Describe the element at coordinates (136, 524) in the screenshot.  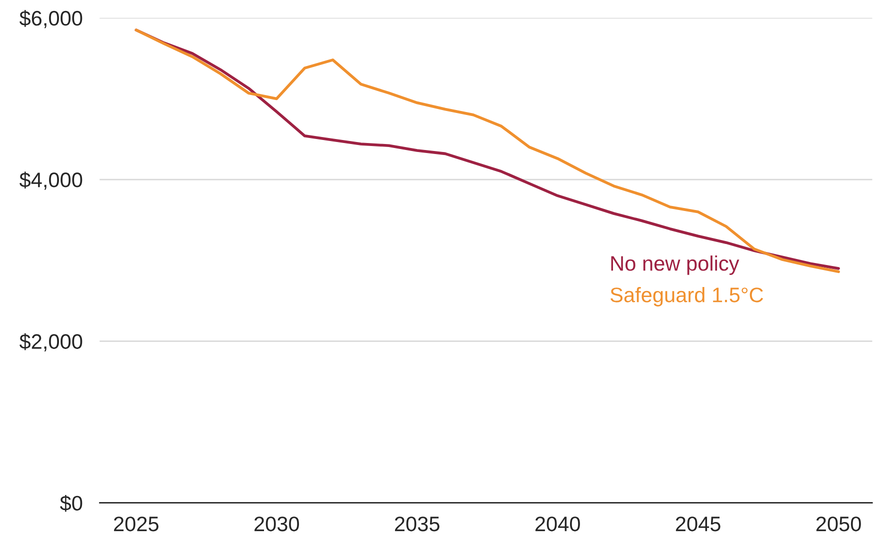
I see `x-tick-label: 2025` at that location.